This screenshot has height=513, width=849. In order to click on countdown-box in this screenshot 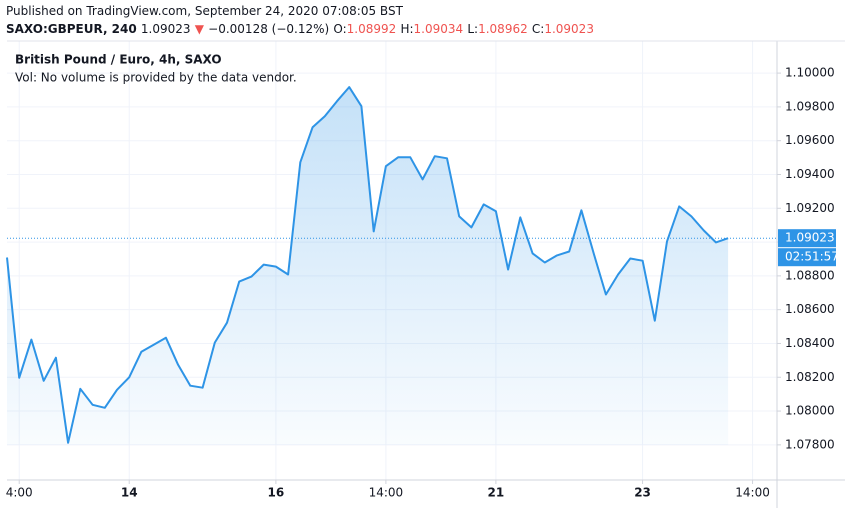, I will do `click(807, 257)`.